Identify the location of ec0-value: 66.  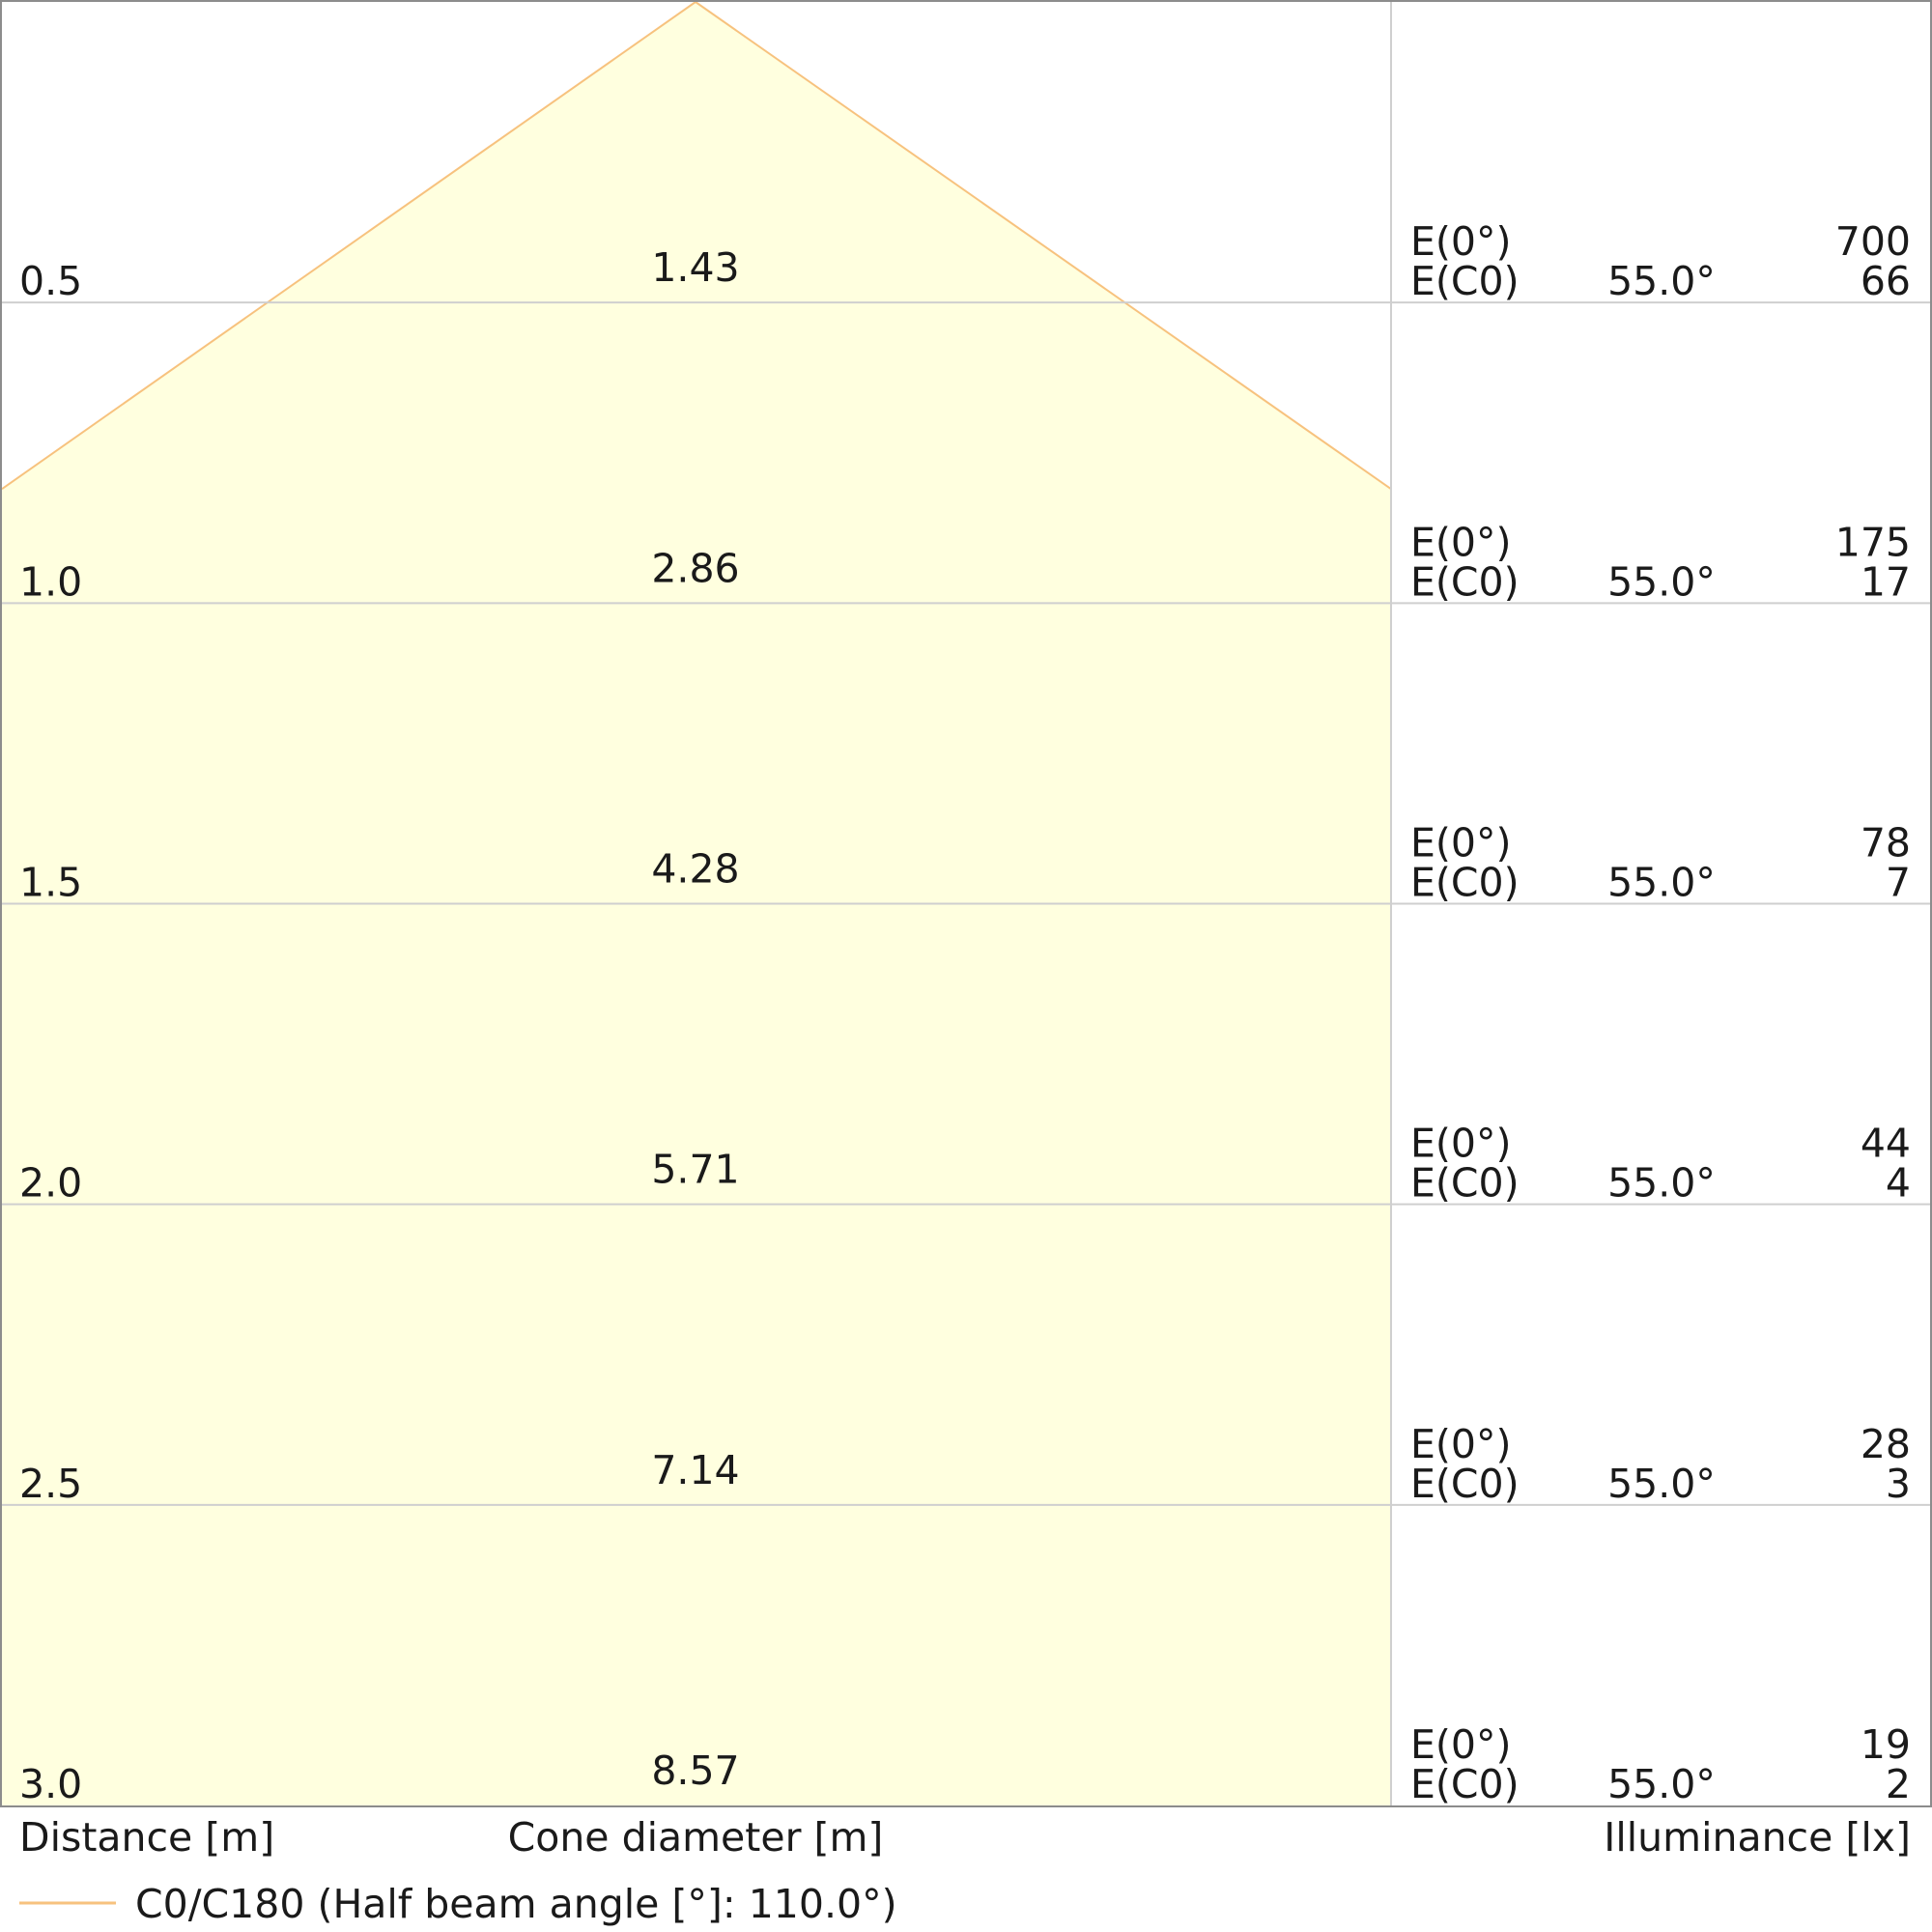
(1886, 281).